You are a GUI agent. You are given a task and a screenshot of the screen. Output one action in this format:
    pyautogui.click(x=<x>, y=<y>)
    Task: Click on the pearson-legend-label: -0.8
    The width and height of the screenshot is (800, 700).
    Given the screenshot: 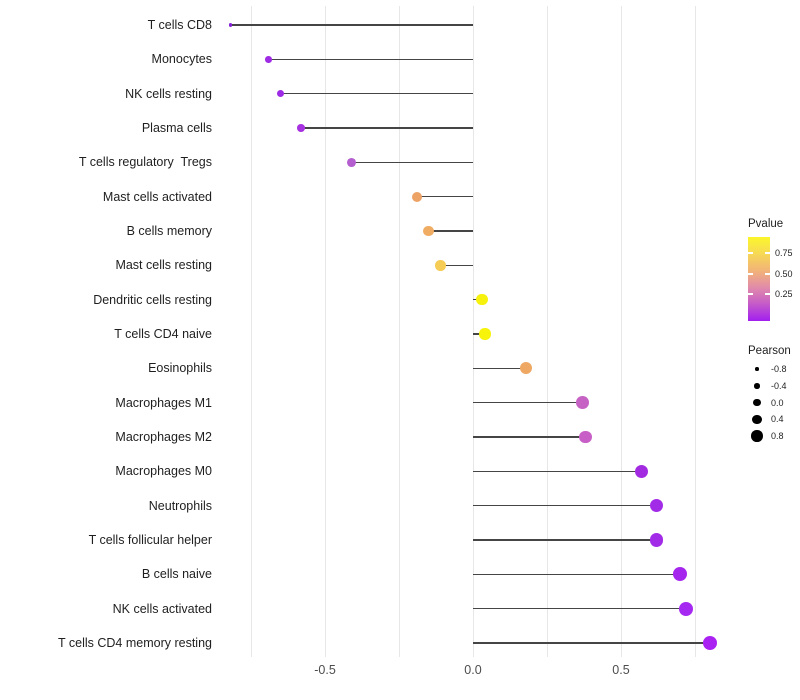 What is the action you would take?
    pyautogui.click(x=779, y=369)
    